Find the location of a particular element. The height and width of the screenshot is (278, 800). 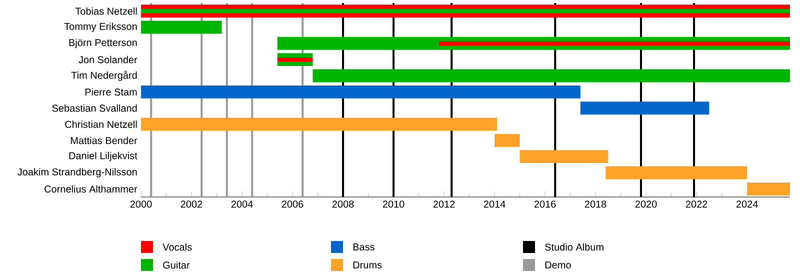

y-tick-label: Daniel Liljekvist is located at coordinates (103, 157).